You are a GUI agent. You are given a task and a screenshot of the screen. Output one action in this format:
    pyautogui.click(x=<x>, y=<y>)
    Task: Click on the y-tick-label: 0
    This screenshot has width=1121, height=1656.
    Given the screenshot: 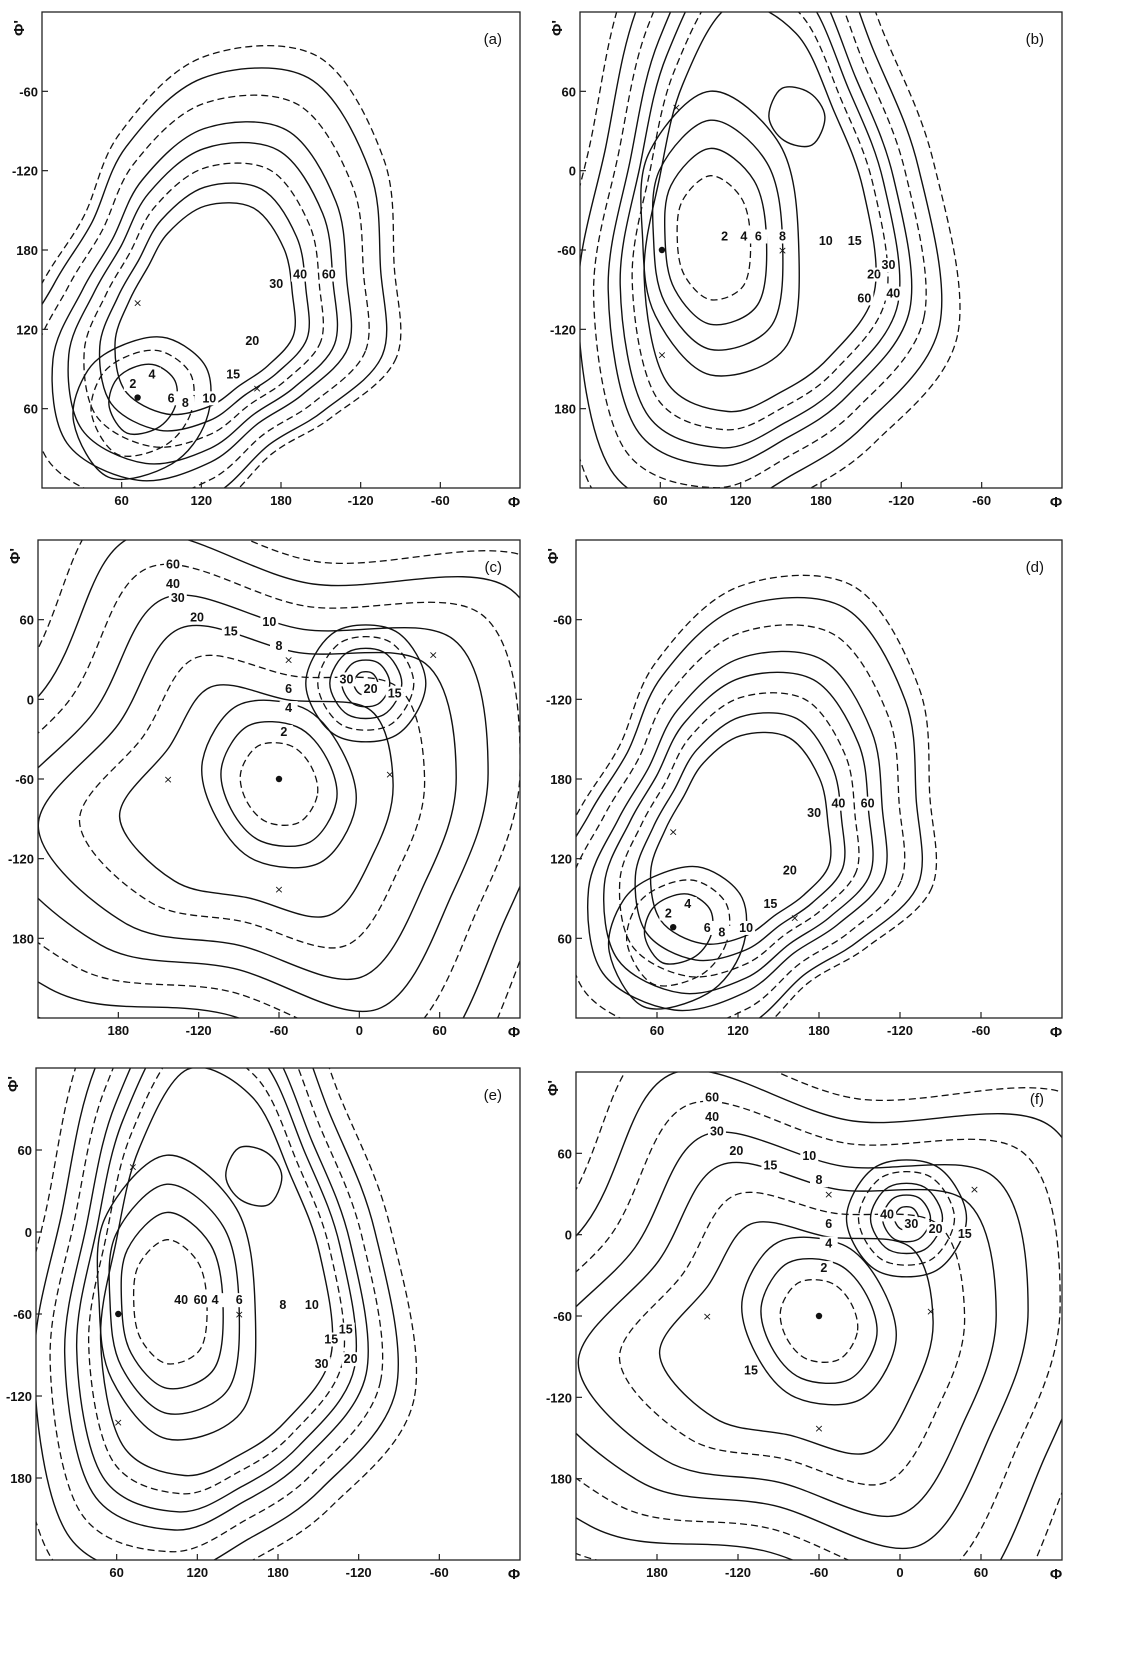 What is the action you would take?
    pyautogui.click(x=572, y=171)
    